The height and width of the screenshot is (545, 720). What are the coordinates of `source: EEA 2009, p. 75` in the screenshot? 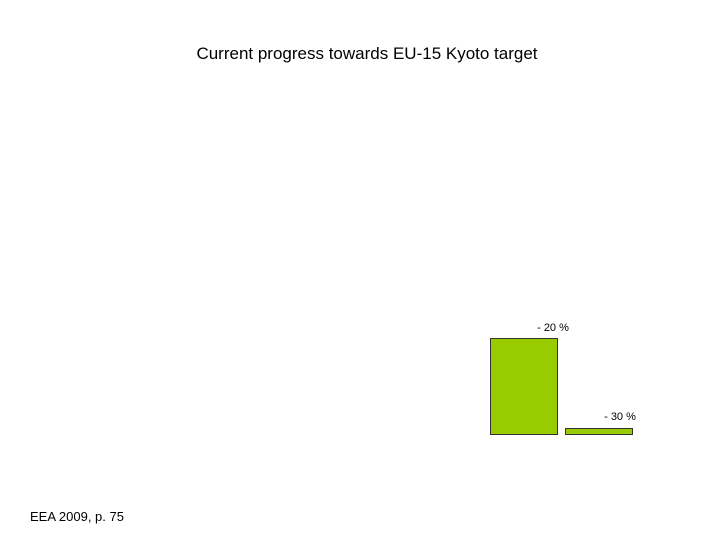 It's located at (77, 516).